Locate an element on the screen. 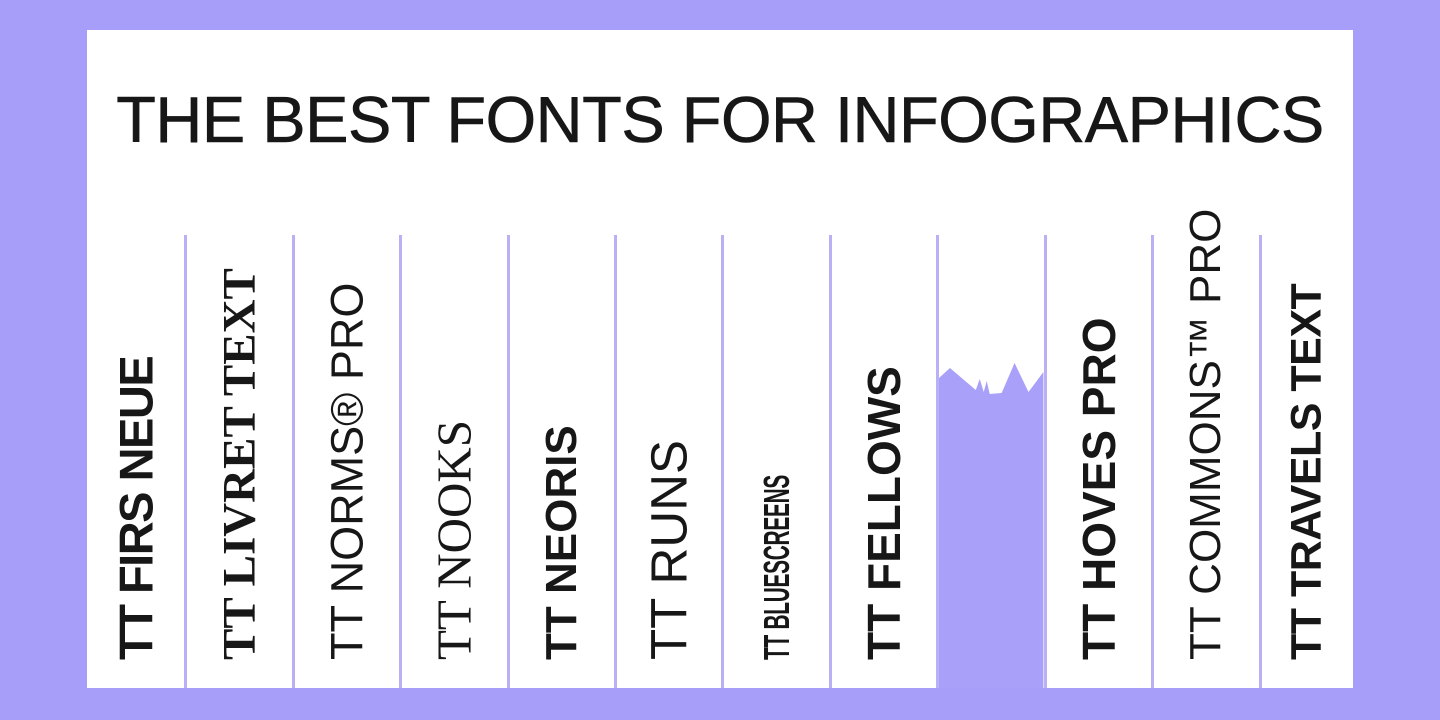 This screenshot has width=1440, height=720. font-name-label: TT HOVES PRO is located at coordinates (1098, 488).